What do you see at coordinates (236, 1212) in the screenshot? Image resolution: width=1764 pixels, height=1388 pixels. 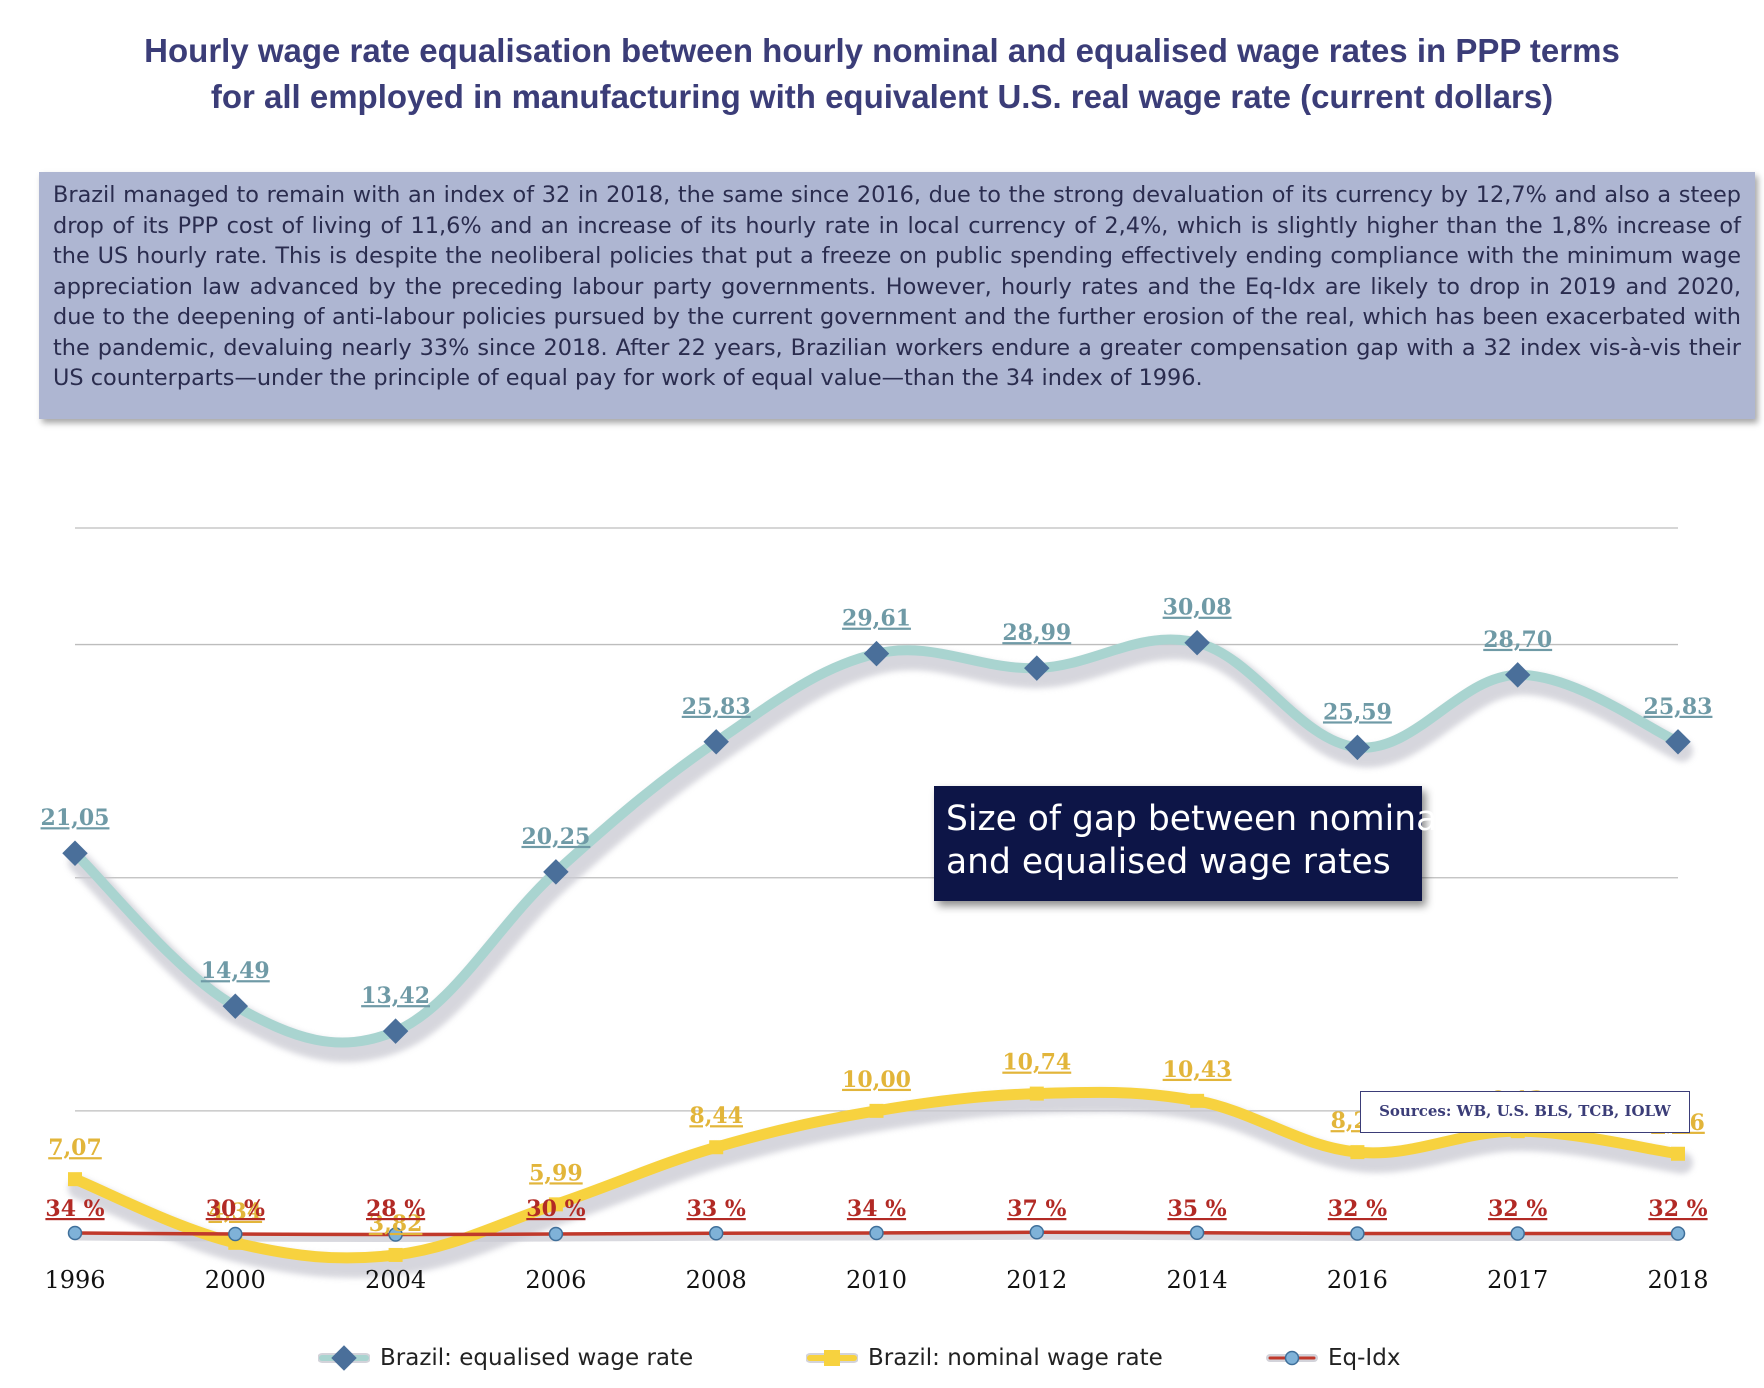 I see `nominal-label-2000: 4,34` at bounding box center [236, 1212].